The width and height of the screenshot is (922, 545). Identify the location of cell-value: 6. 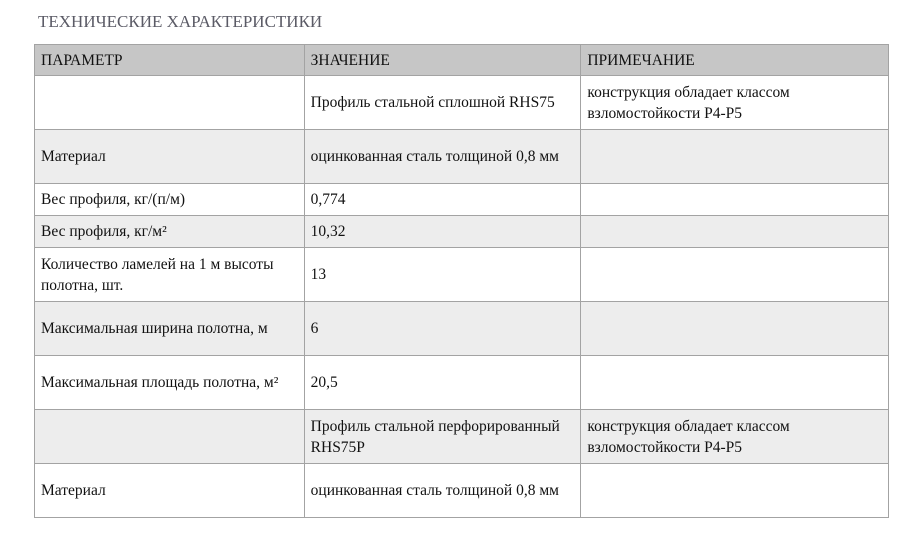
(442, 328).